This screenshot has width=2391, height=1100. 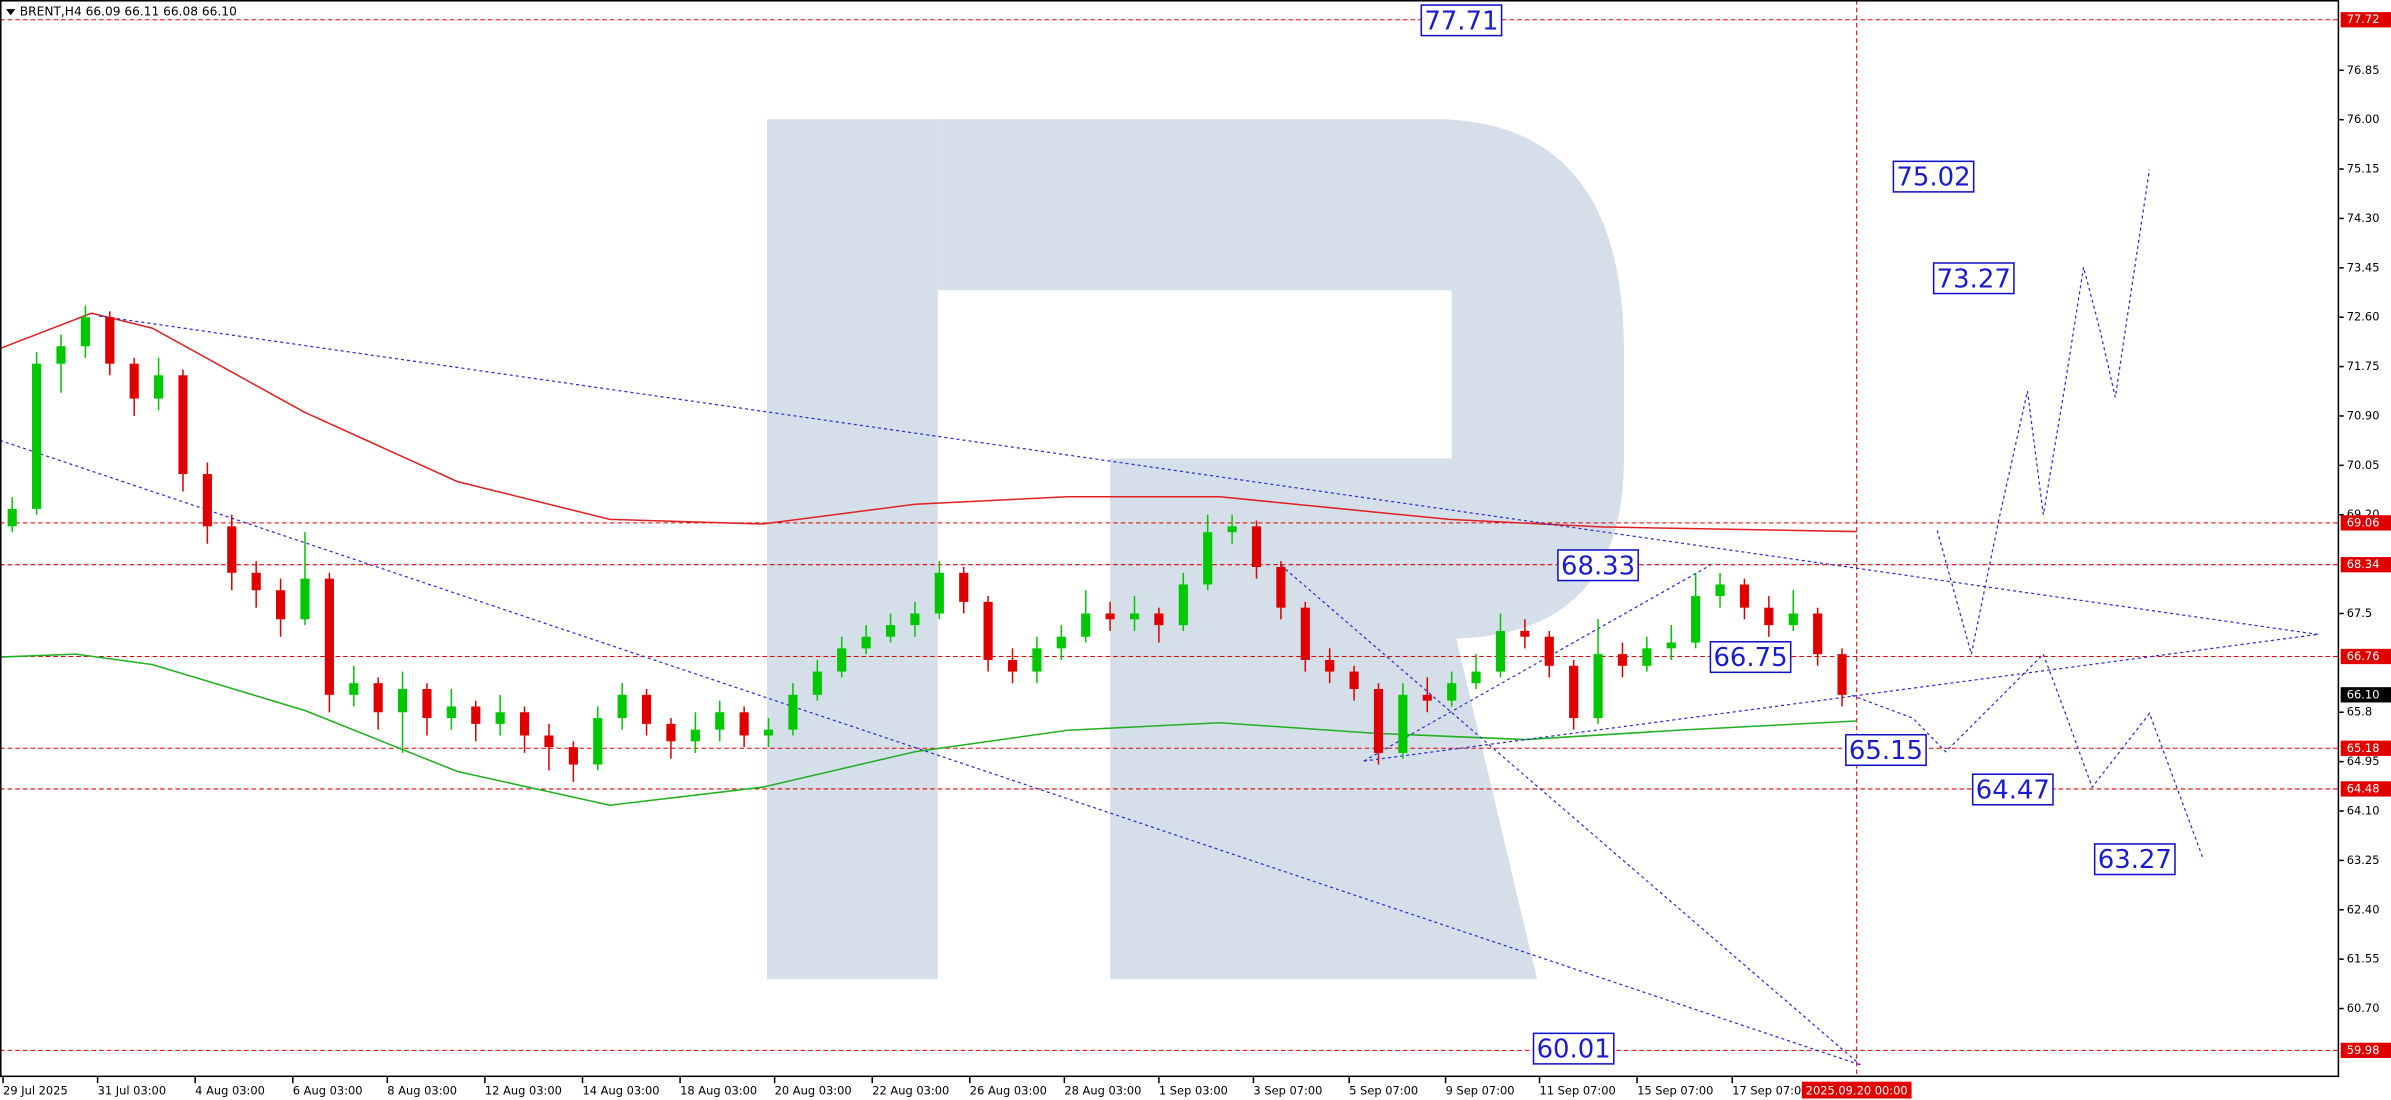 I want to click on y-tick-label: 67.5, so click(x=2359, y=613).